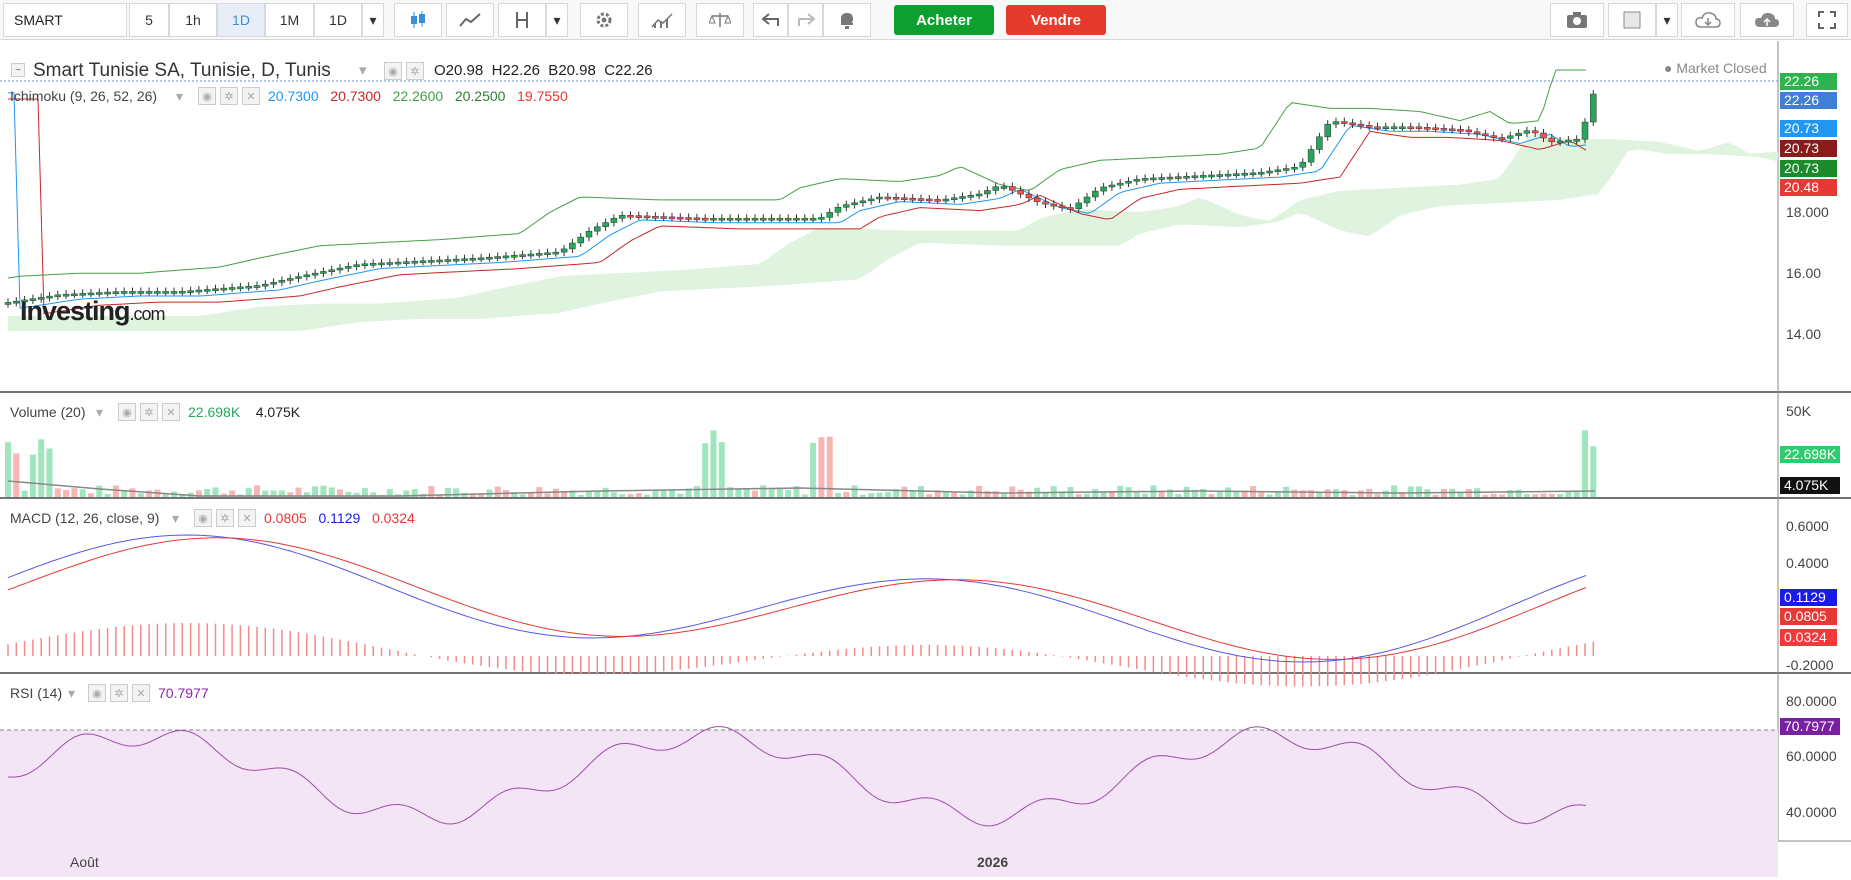  What do you see at coordinates (847, 20) in the screenshot?
I see `alert-bell-icon` at bounding box center [847, 20].